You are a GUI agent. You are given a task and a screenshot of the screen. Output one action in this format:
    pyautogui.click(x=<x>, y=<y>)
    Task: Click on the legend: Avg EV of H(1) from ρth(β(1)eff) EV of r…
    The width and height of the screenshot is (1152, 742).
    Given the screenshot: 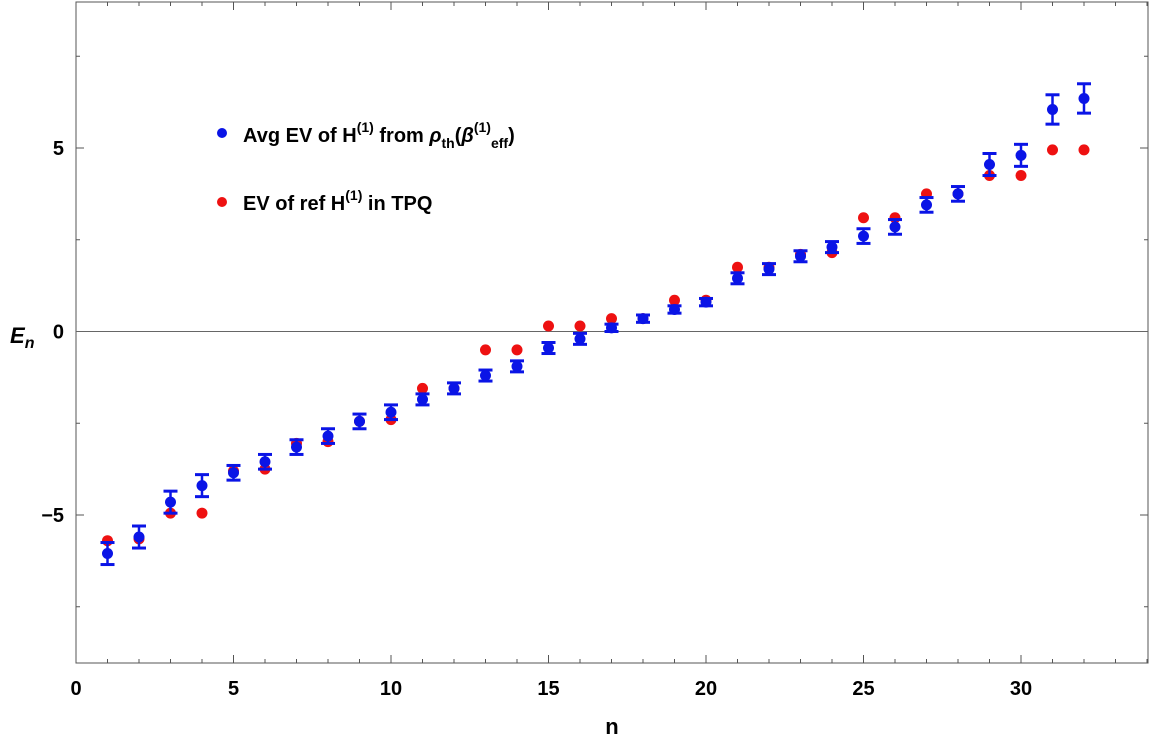 What is the action you would take?
    pyautogui.click(x=366, y=167)
    